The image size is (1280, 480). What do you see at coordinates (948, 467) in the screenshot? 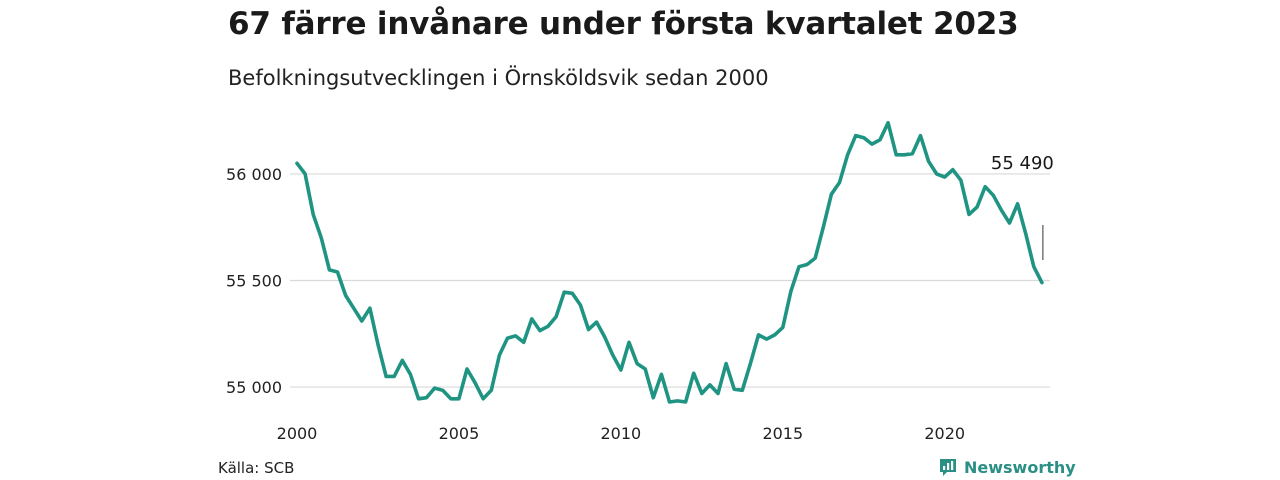
I see `newsworthy-logo-icon` at bounding box center [948, 467].